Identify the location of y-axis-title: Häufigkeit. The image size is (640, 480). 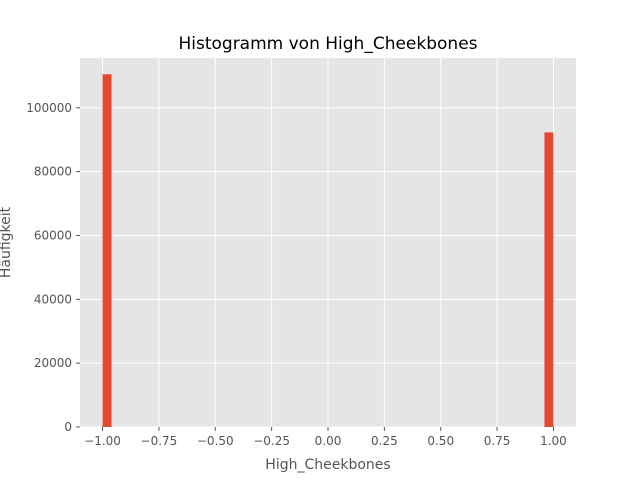
(7, 242).